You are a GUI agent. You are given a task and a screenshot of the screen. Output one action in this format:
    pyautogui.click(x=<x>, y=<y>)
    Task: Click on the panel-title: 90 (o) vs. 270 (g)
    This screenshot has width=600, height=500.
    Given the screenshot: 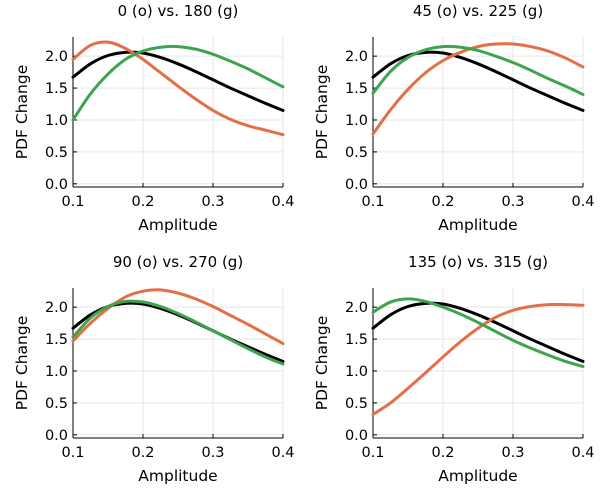 What is the action you would take?
    pyautogui.click(x=178, y=262)
    